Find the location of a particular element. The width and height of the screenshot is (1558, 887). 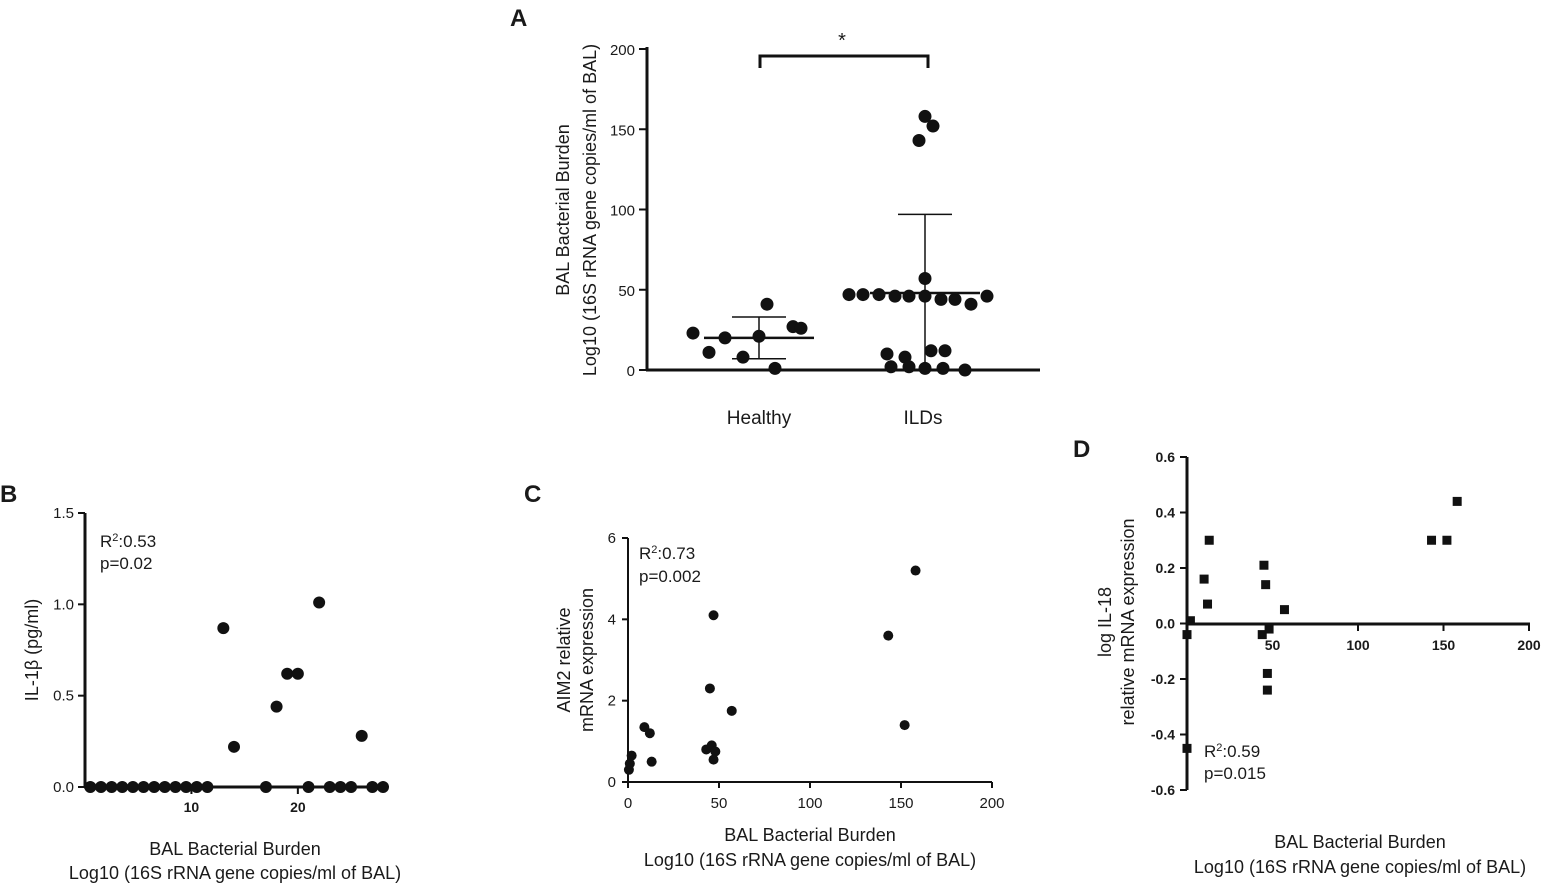

panel-a-y-ticks: 0 50 100 150 200 is located at coordinates (628, 211).